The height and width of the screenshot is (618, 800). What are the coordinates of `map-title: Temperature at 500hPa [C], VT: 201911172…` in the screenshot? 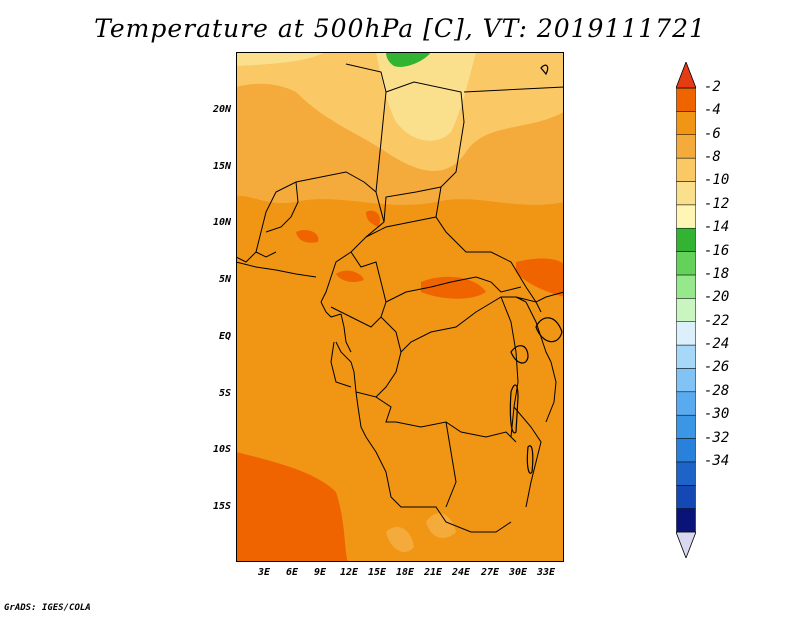 It's located at (400, 28).